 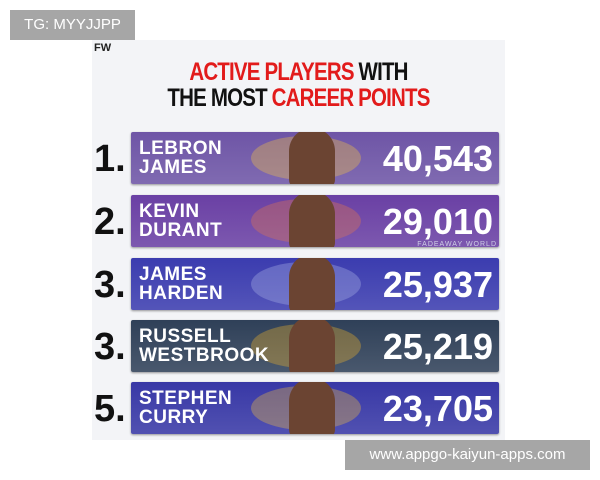 I want to click on player-bar: LEBRON JAMES 40,543, so click(x=315, y=158).